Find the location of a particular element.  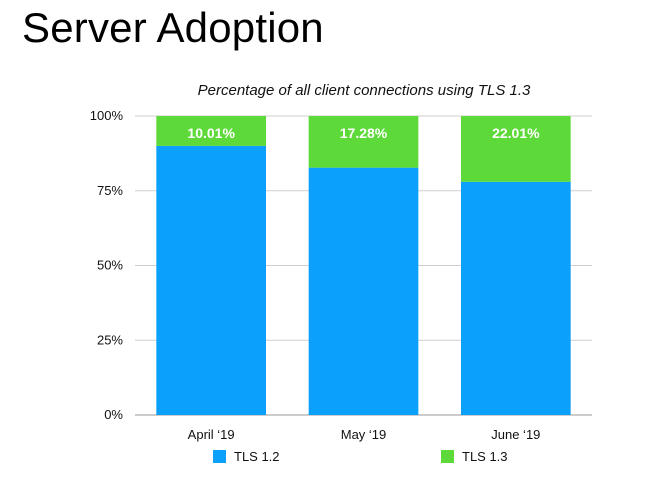

legend: TLS 1.2 TLS 1.3 is located at coordinates (360, 456).